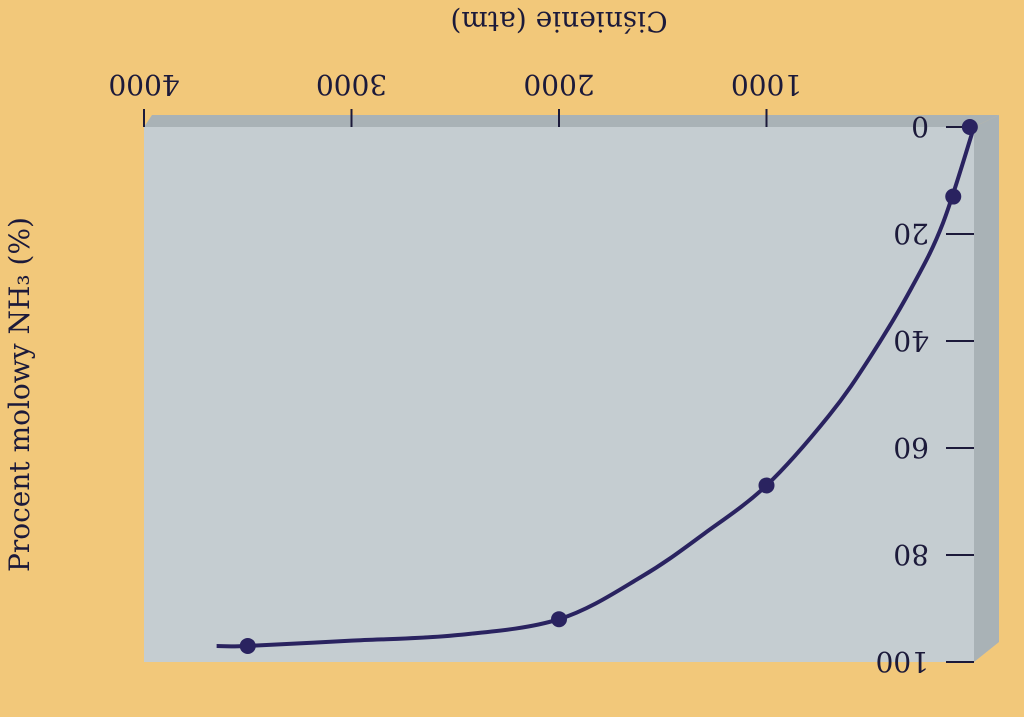 This screenshot has width=1024, height=717. Describe the element at coordinates (911, 233) in the screenshot. I see `y-tick-label: 20` at that location.